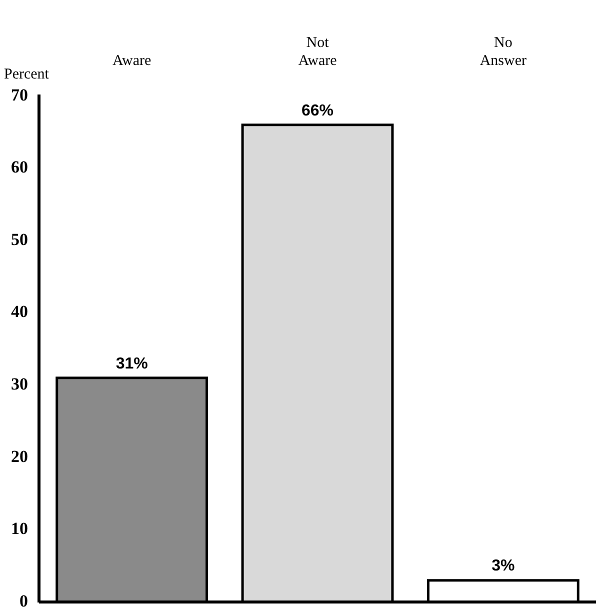  I want to click on y-tick-label: 70, so click(19, 94).